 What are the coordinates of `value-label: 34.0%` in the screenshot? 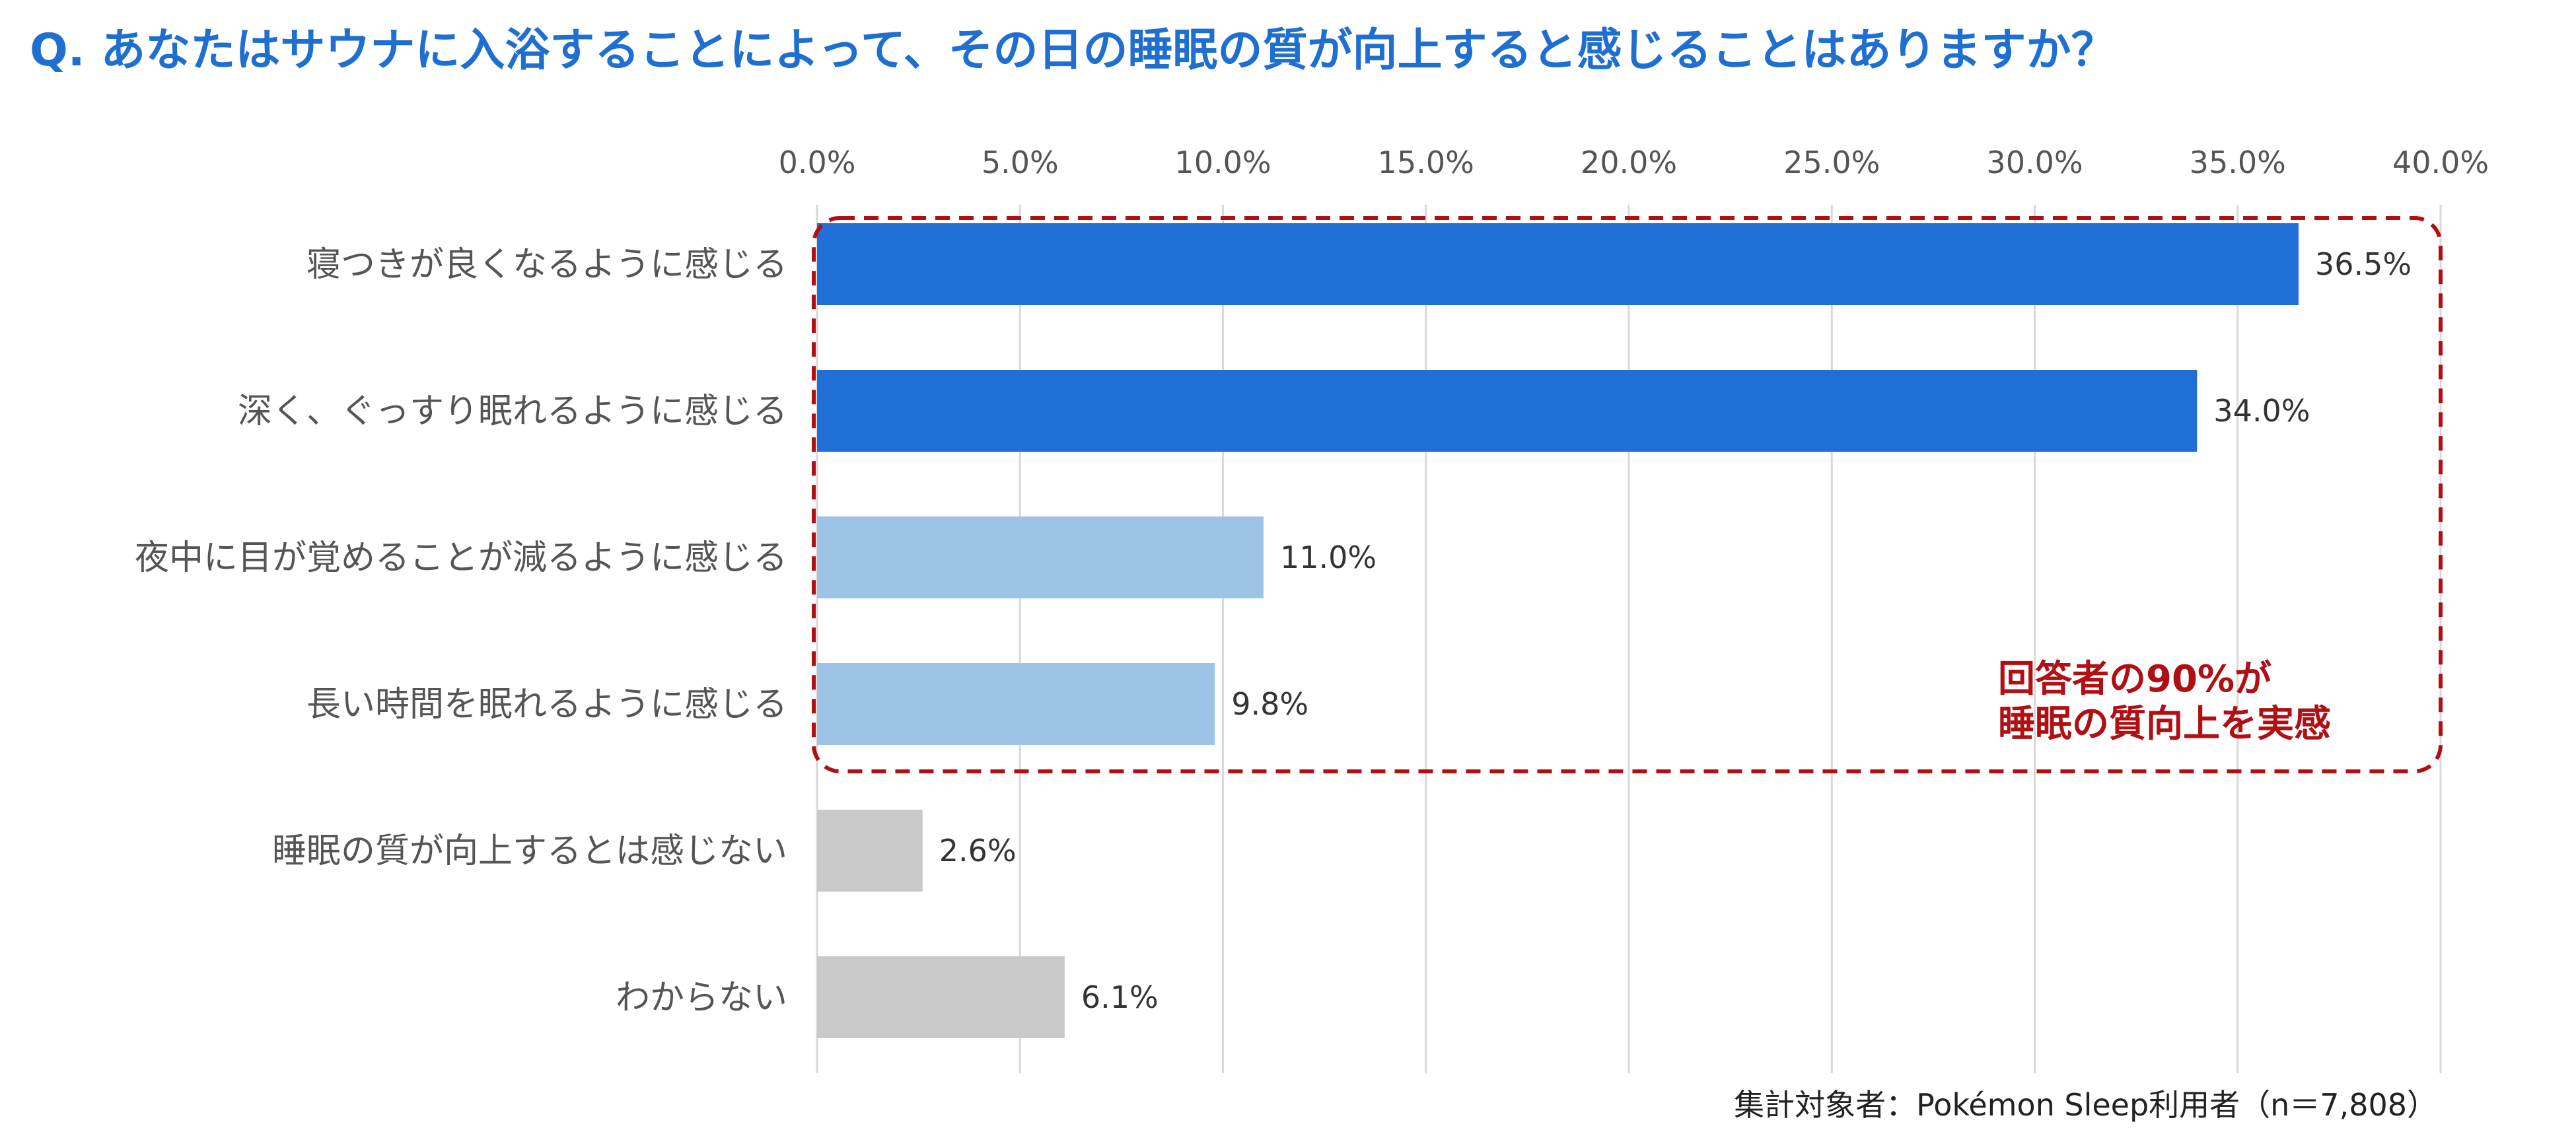 It's located at (2261, 411).